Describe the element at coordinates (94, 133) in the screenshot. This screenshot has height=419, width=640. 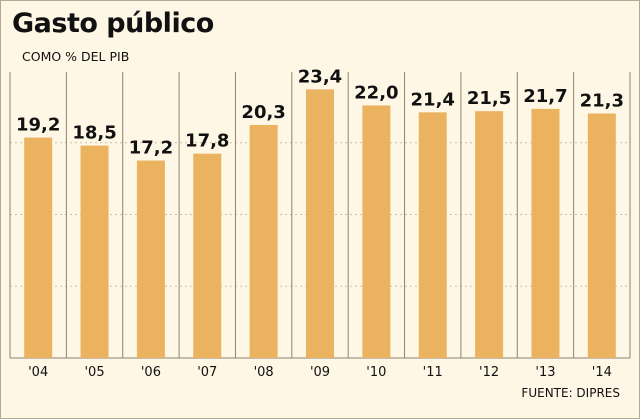
I see `data-label-05: 18,5` at that location.